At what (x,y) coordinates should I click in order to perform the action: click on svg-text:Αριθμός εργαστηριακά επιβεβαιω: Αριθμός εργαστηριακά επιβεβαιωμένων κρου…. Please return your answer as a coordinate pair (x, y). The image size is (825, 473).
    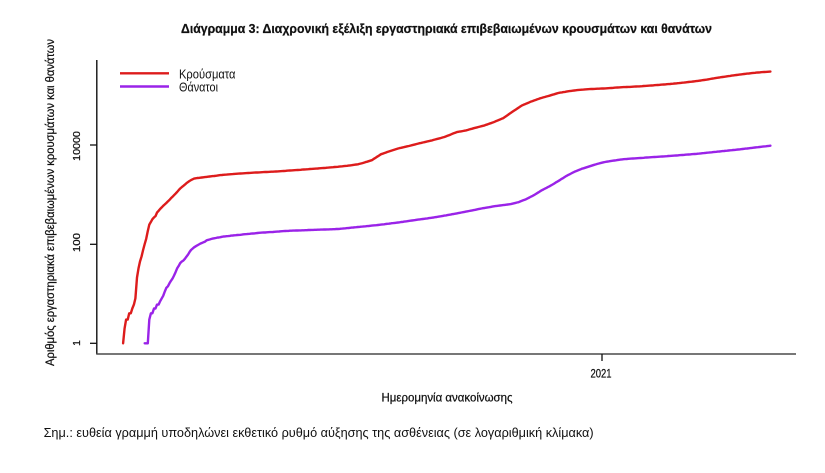
    Looking at the image, I should click on (50, 202).